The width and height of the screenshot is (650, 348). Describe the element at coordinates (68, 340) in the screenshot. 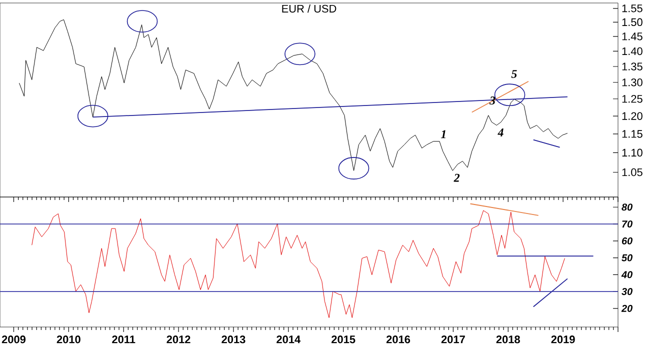

I see `x-tick-label: 2010` at that location.